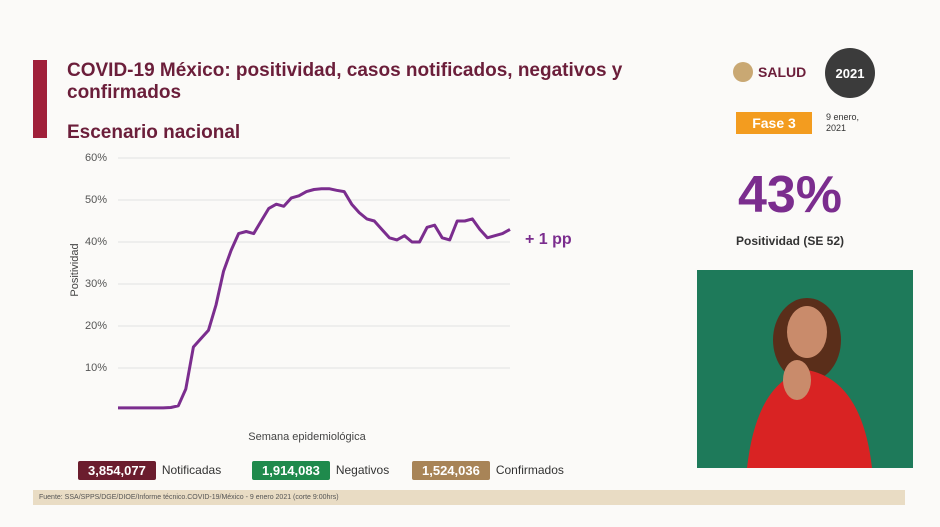  Describe the element at coordinates (40, 99) in the screenshot. I see `accent-bar` at that location.